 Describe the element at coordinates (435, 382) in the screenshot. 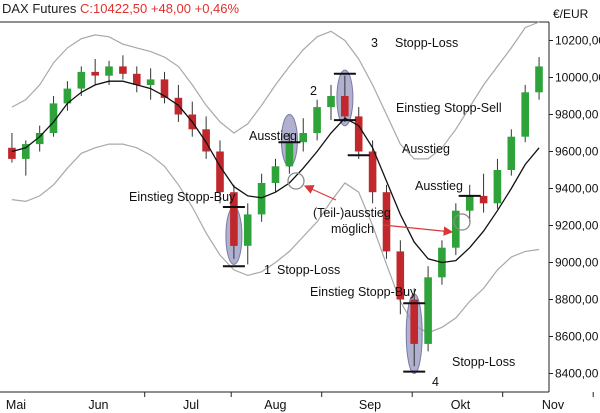

I see `marker-4: 4` at that location.